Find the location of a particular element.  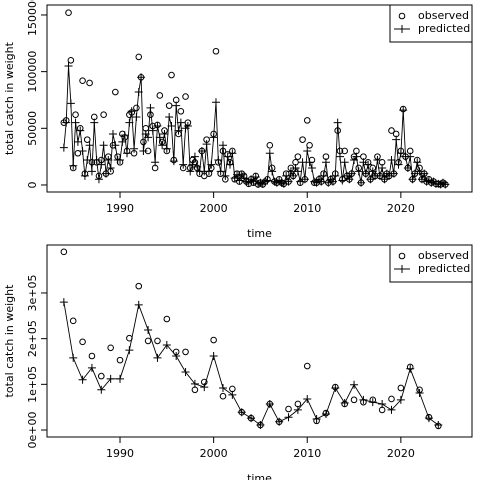

x-tick-label: 2010 is located at coordinates (307, 453).